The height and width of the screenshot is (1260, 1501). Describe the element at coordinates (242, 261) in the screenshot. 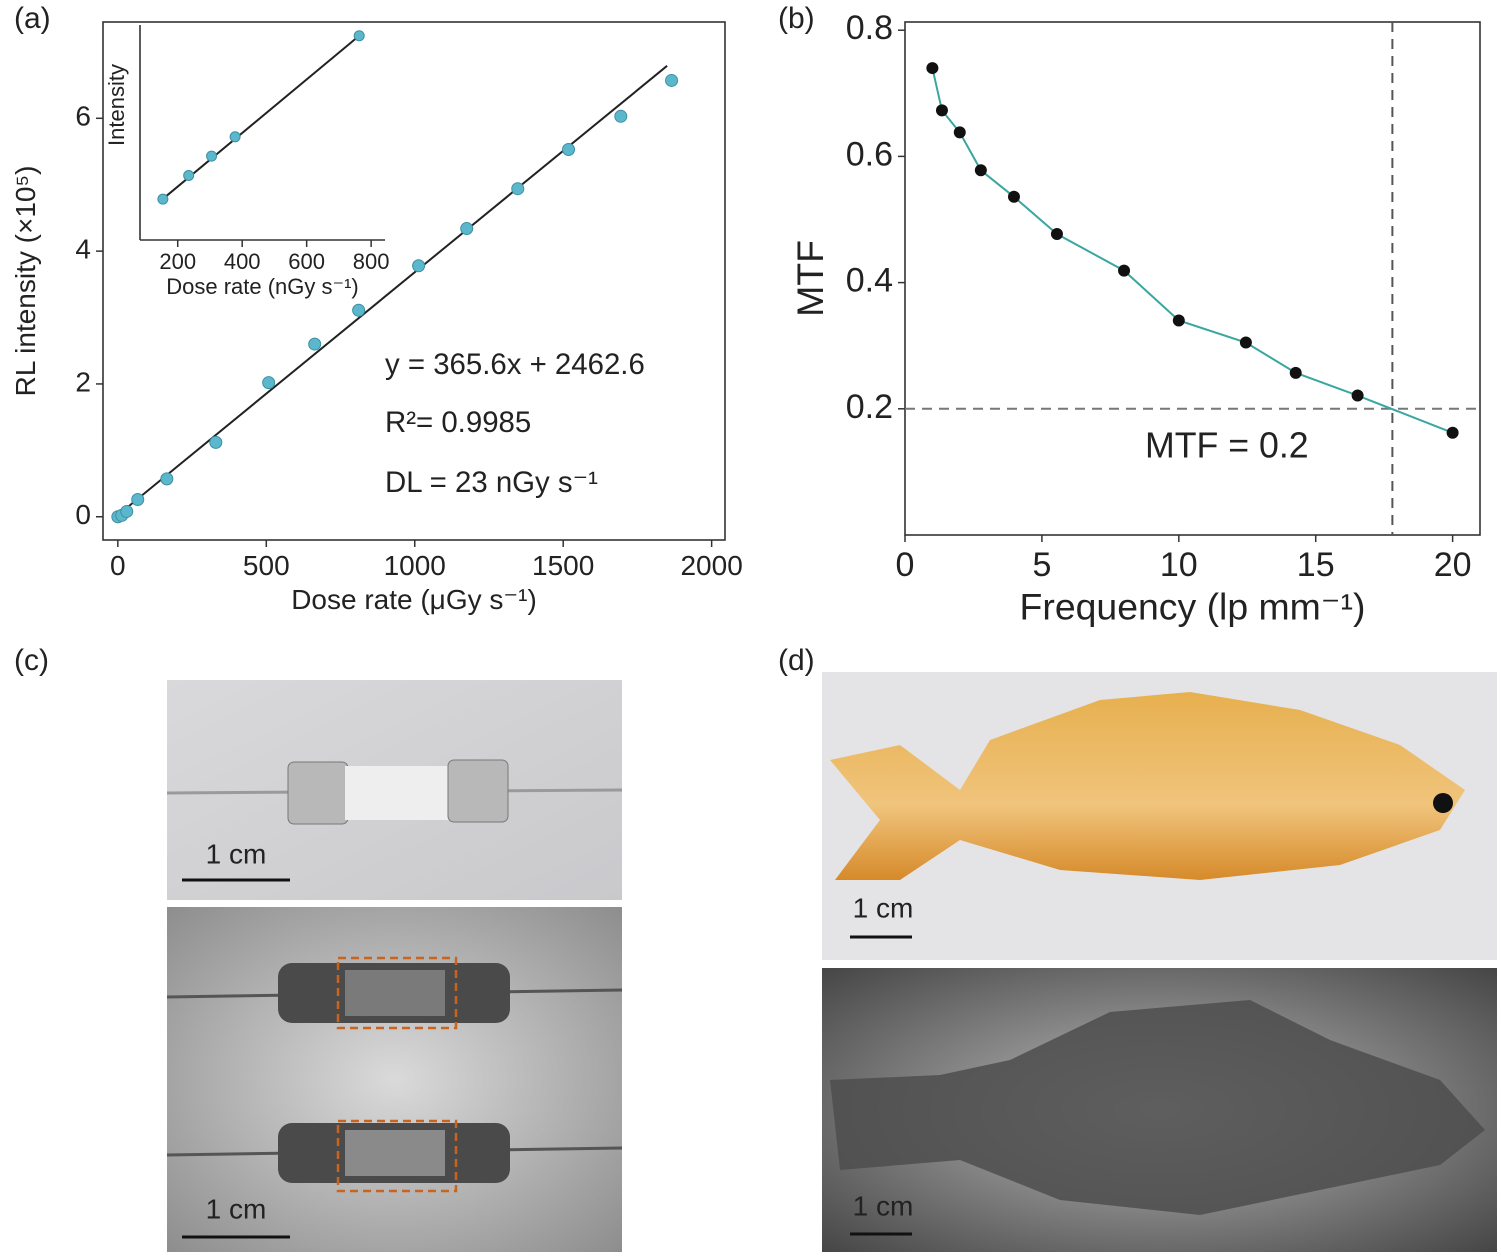

I see `x-tick-label: 400` at that location.